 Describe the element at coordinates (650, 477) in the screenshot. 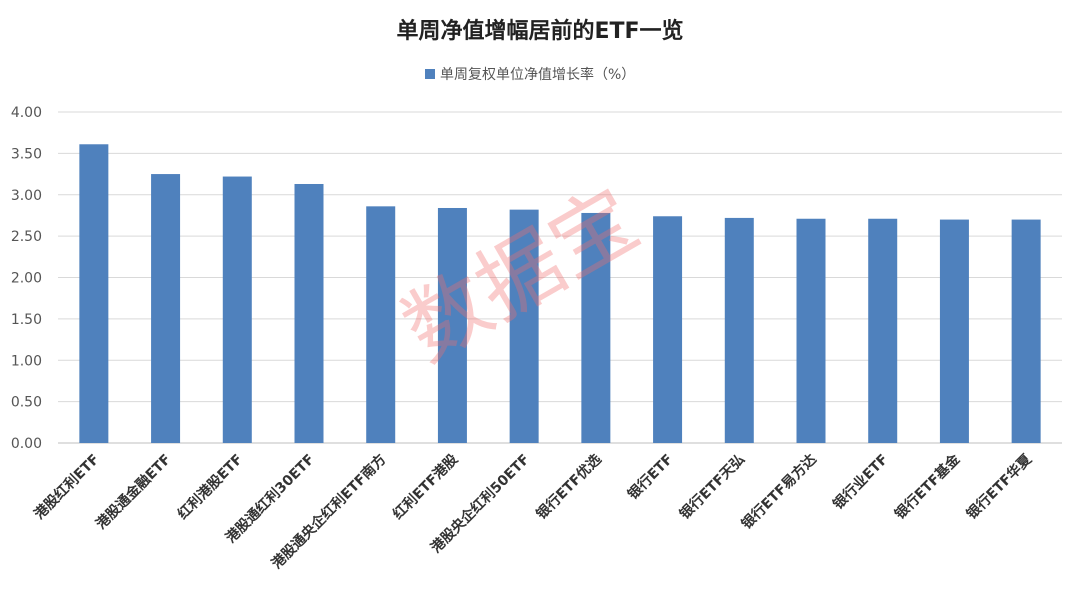

I see `x-tick-label: 银行ETF` at that location.